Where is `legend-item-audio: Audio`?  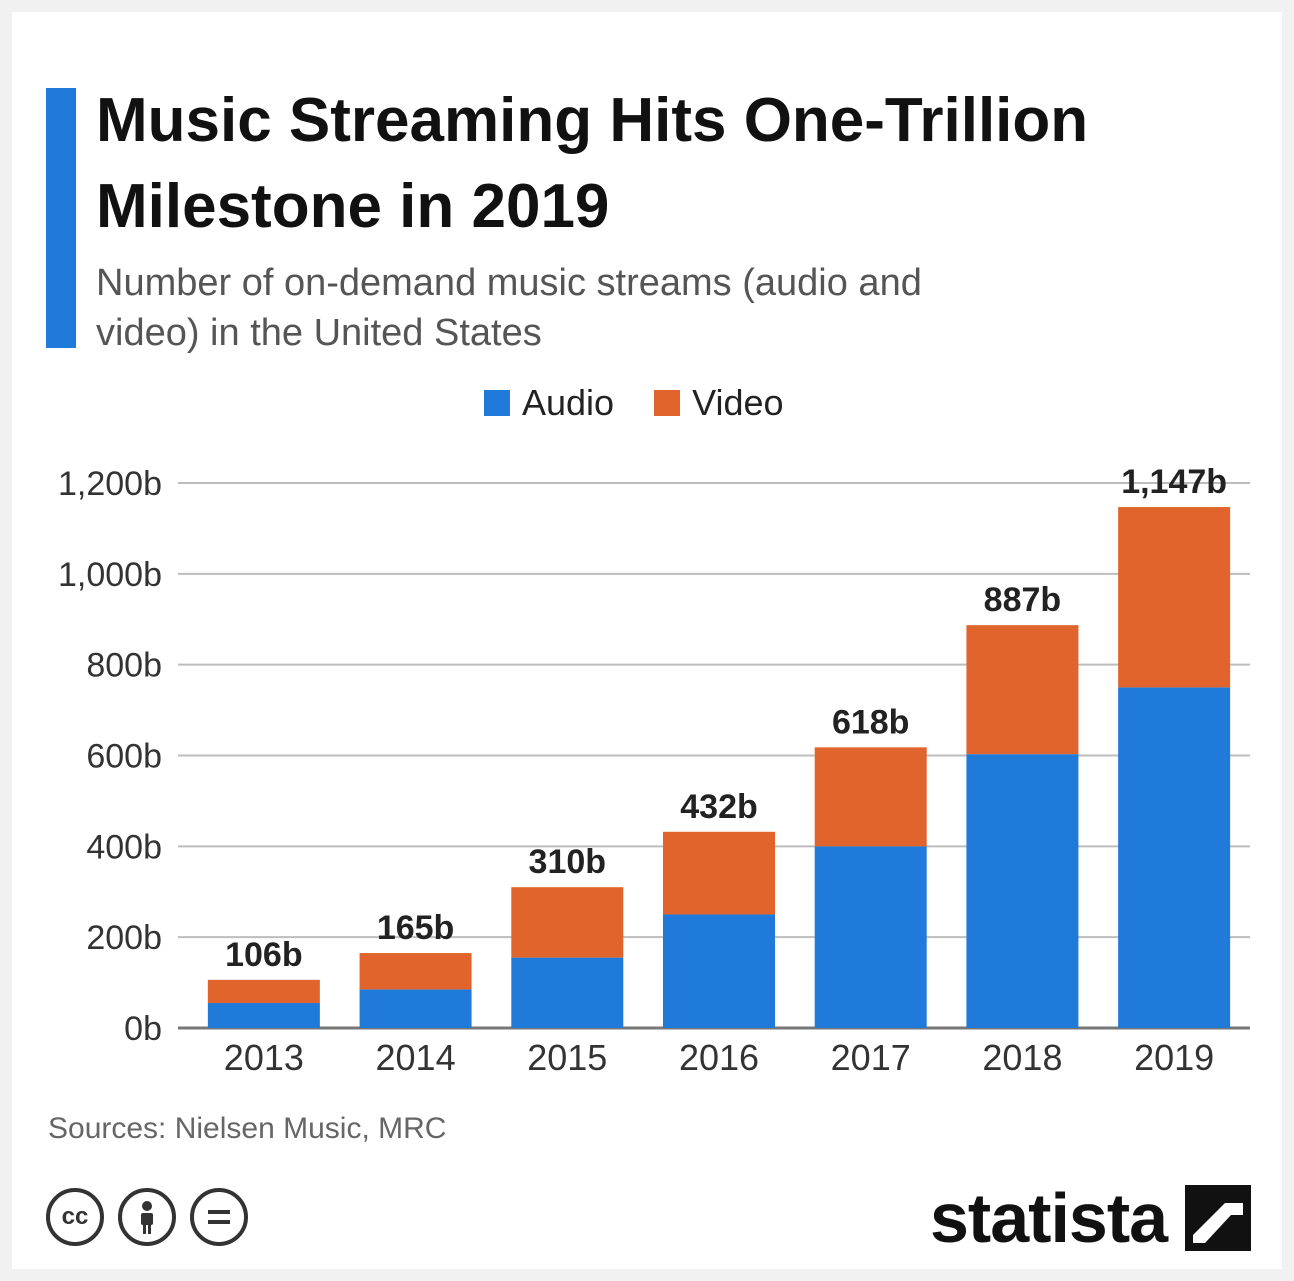 legend-item-audio: Audio is located at coordinates (549, 403).